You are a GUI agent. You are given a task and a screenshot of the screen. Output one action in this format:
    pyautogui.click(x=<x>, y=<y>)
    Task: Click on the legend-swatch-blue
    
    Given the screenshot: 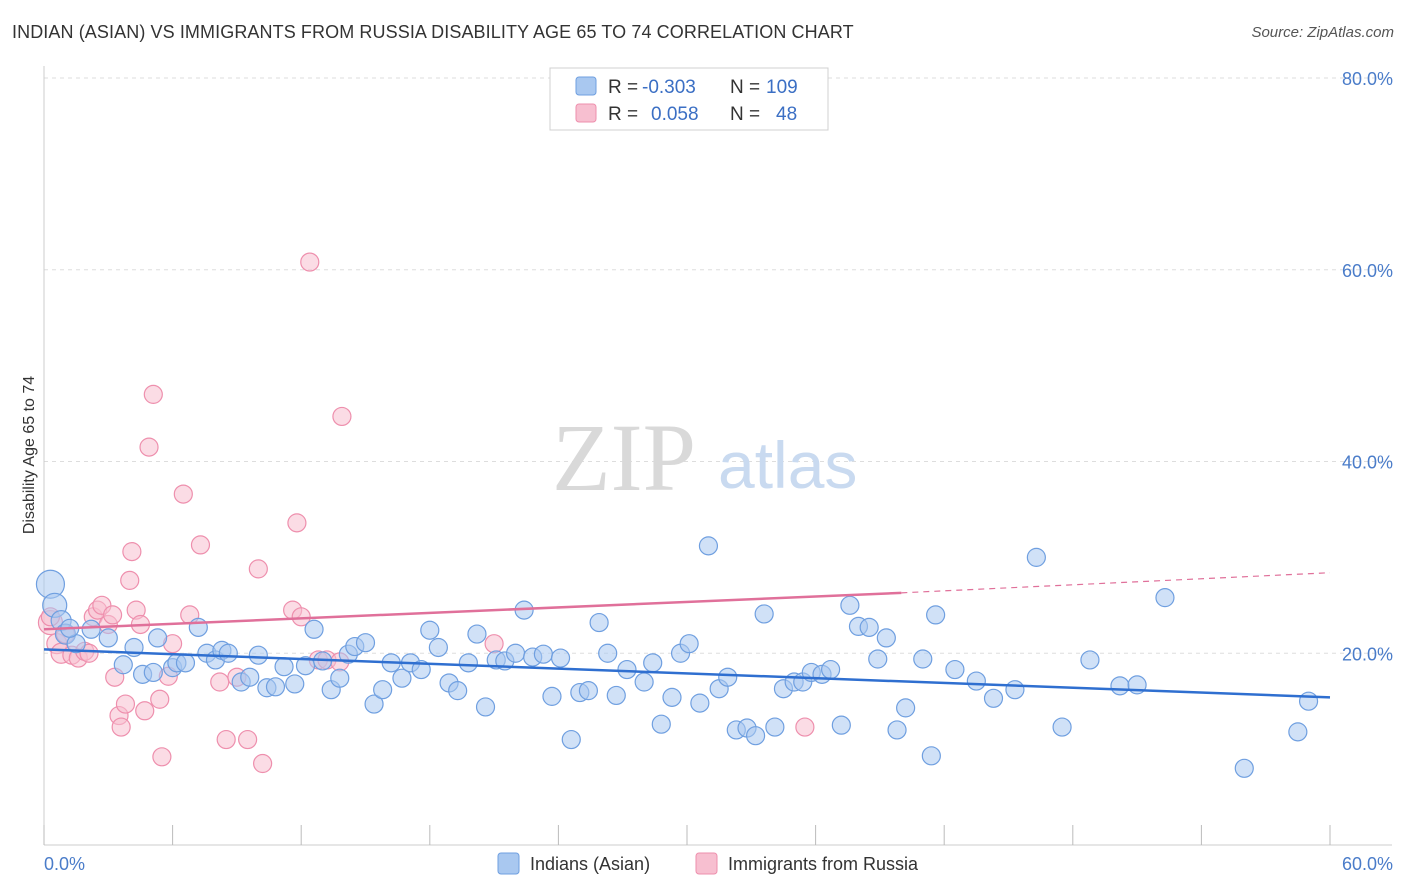 What is the action you would take?
    pyautogui.click(x=586, y=86)
    